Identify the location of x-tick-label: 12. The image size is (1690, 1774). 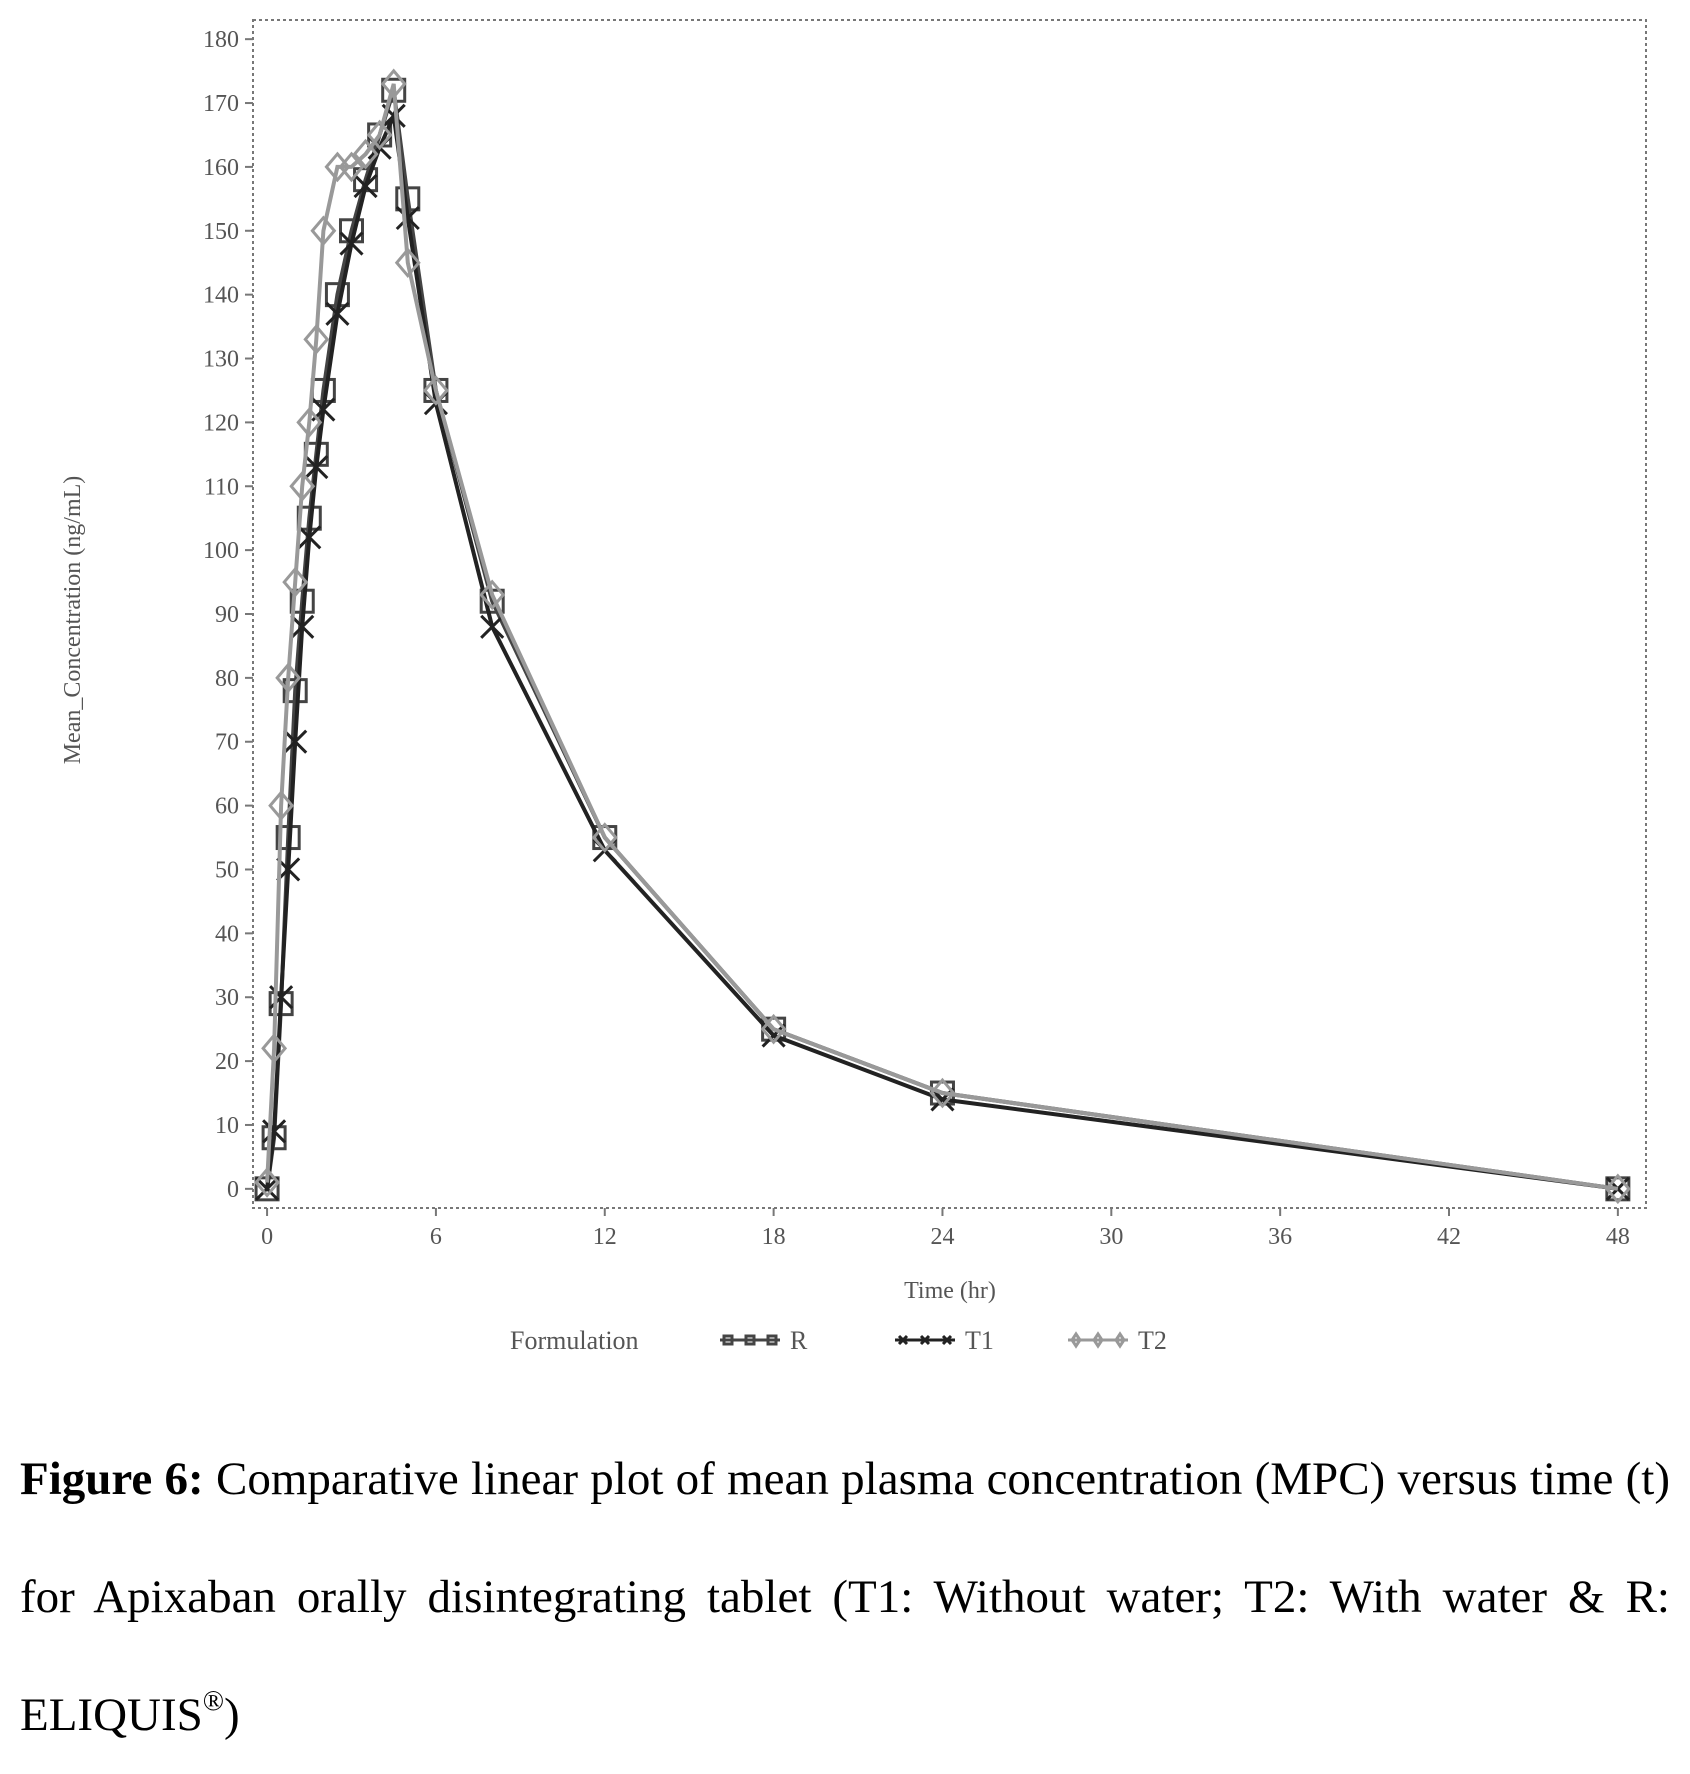
(605, 1237).